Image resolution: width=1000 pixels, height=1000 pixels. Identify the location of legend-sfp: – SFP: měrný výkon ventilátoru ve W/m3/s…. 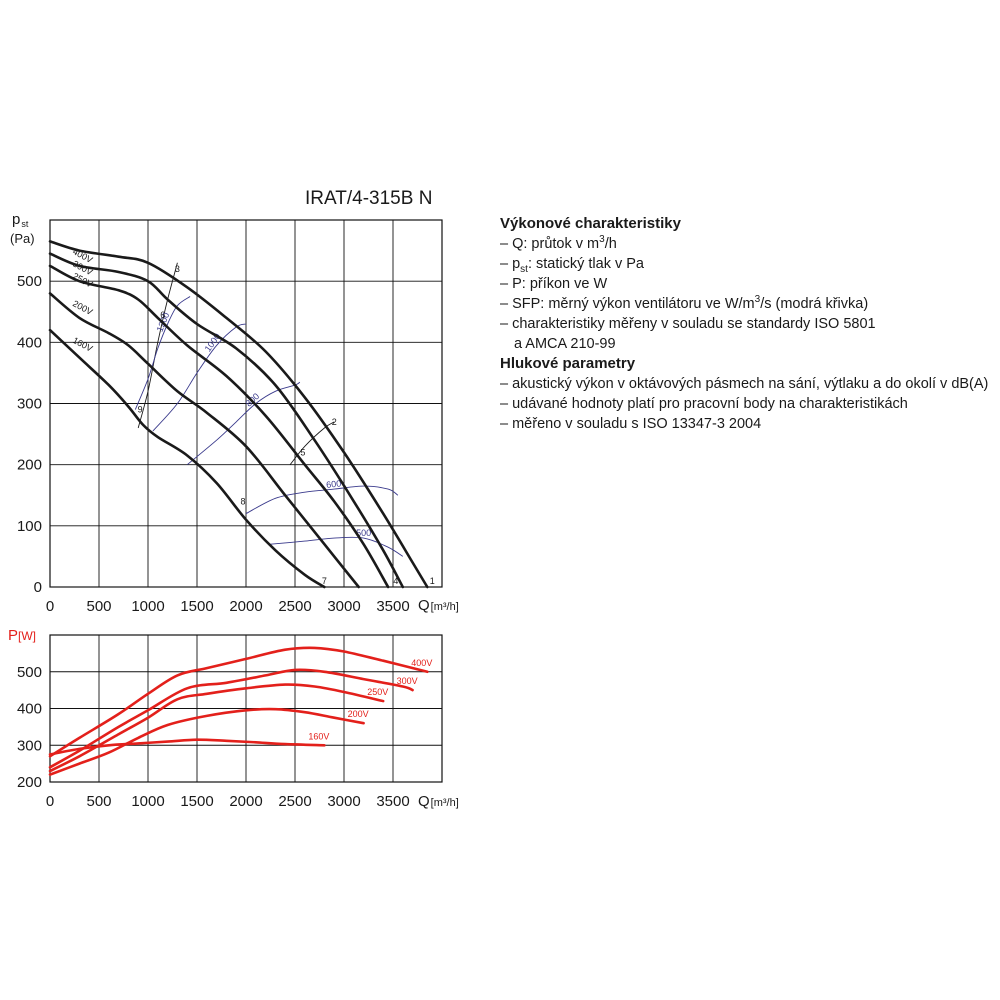
(684, 303).